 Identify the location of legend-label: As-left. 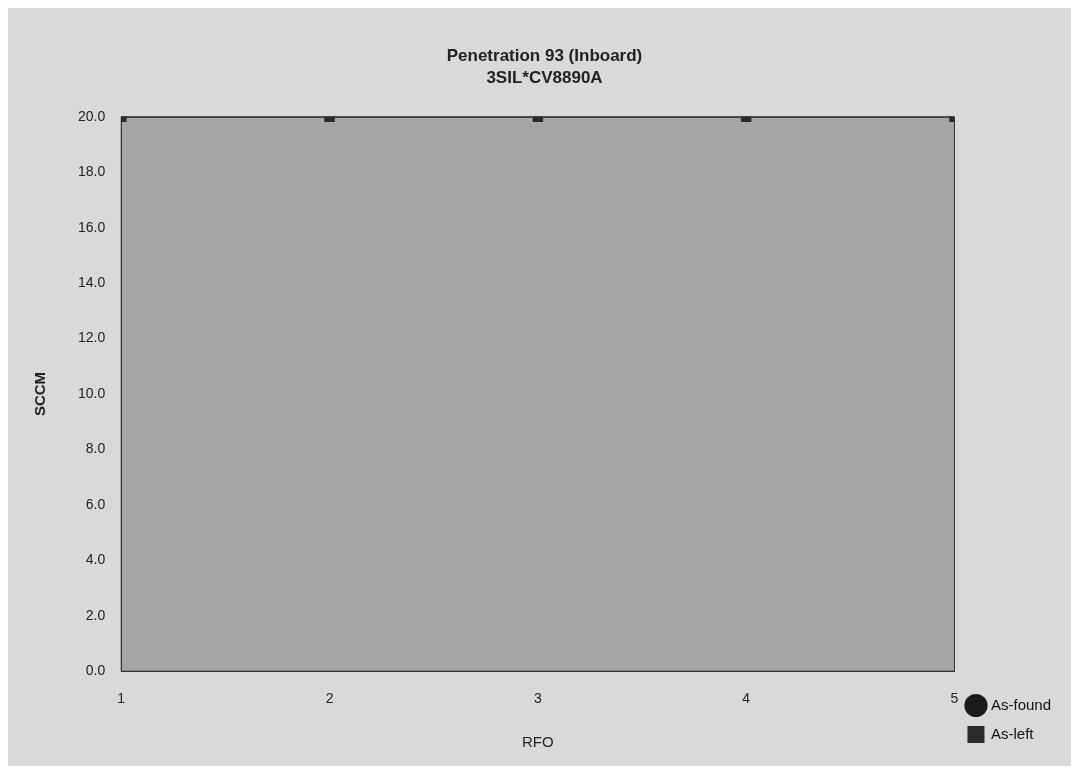
(1012, 733).